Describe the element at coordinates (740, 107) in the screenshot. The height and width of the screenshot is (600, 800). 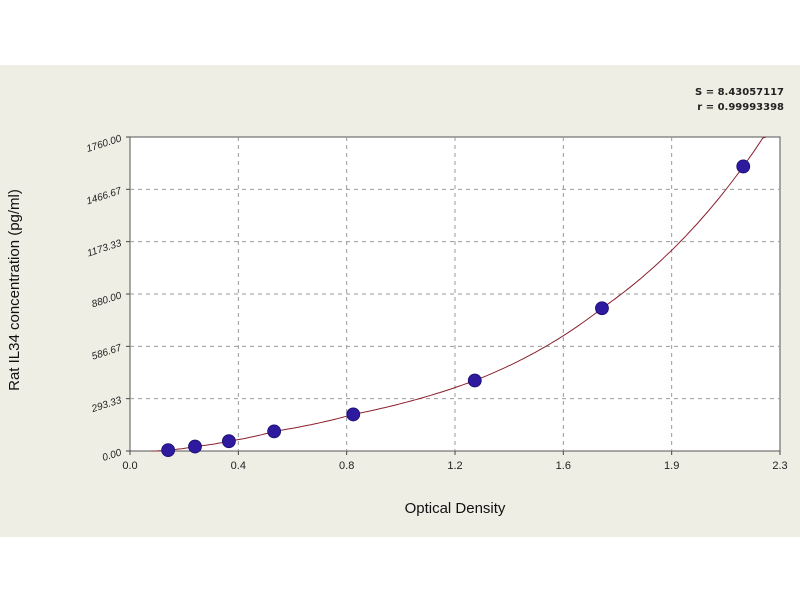
I see `stat-r: r = 0.99993398` at that location.